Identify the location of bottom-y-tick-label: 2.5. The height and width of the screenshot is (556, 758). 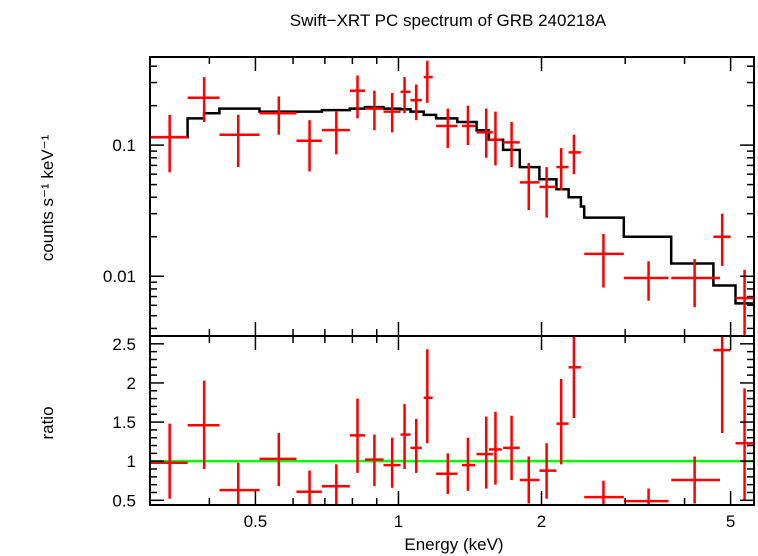
(124, 344).